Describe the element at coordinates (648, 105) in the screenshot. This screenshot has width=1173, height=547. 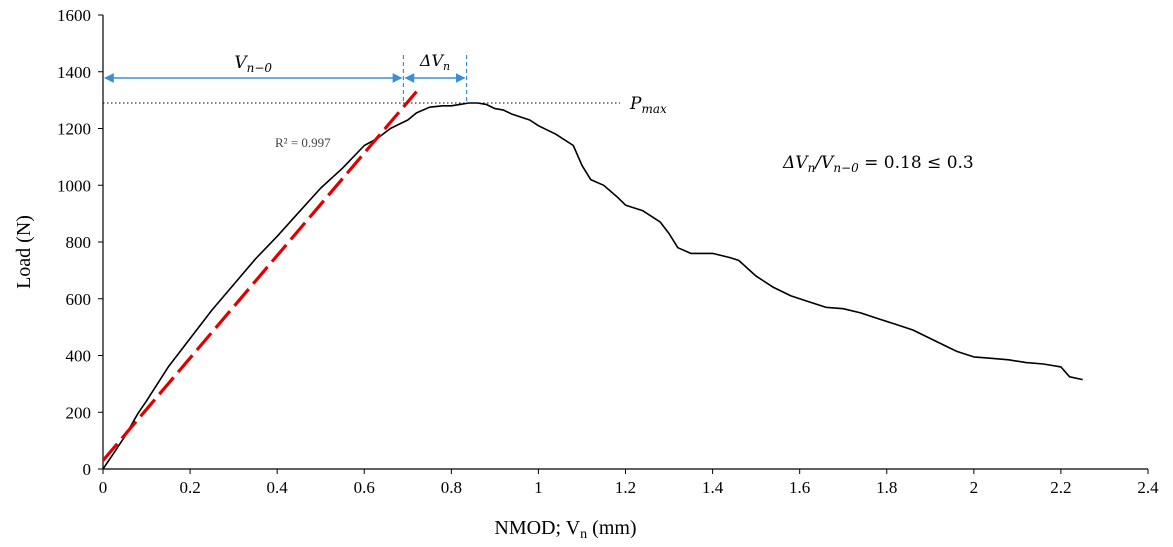
I see `pmax-label: Pmax` at that location.